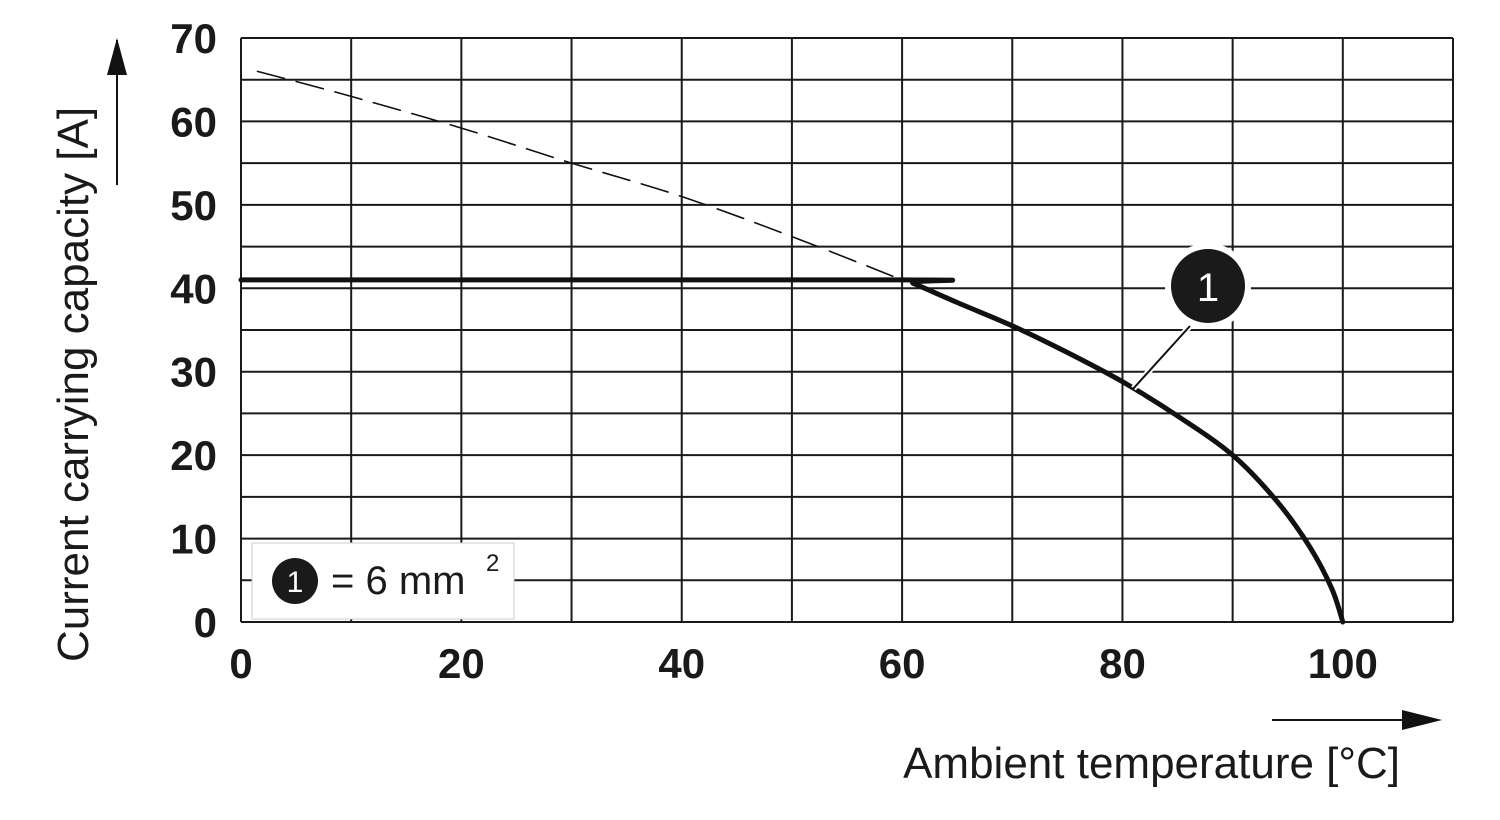 Image resolution: width=1500 pixels, height=820 pixels. I want to click on callout-label: 1, so click(1208, 288).